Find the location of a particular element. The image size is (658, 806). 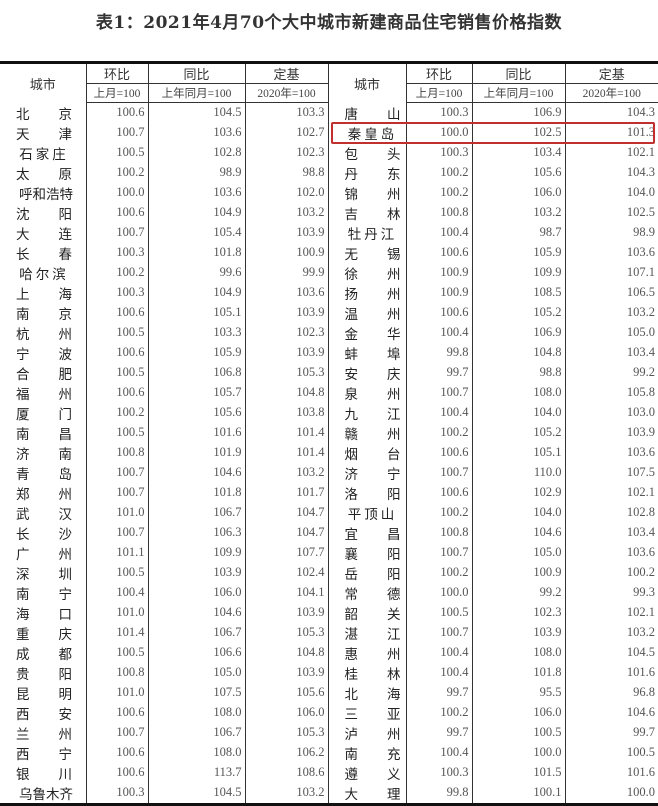

base-value-left: 102.4 is located at coordinates (286, 572).